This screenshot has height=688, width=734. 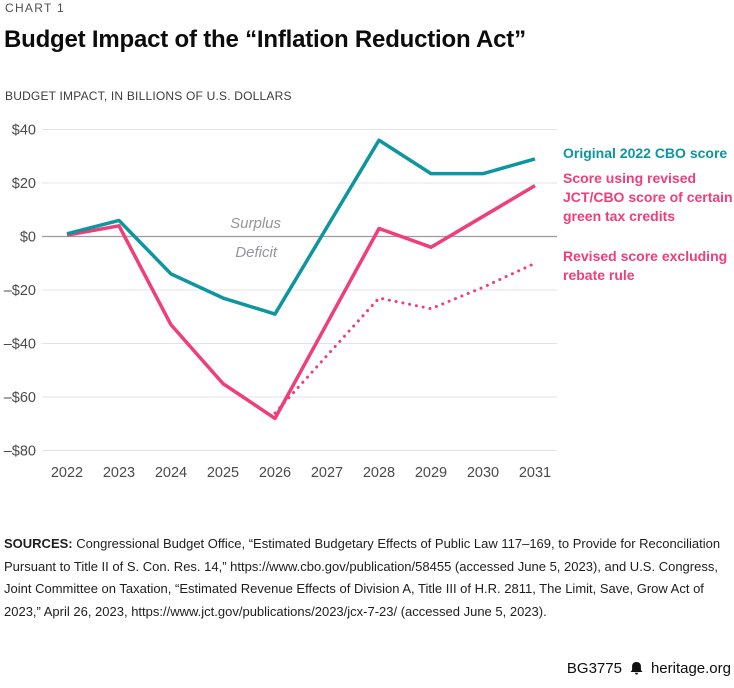 What do you see at coordinates (171, 473) in the screenshot?
I see `x-axis-tick-label: 2024` at bounding box center [171, 473].